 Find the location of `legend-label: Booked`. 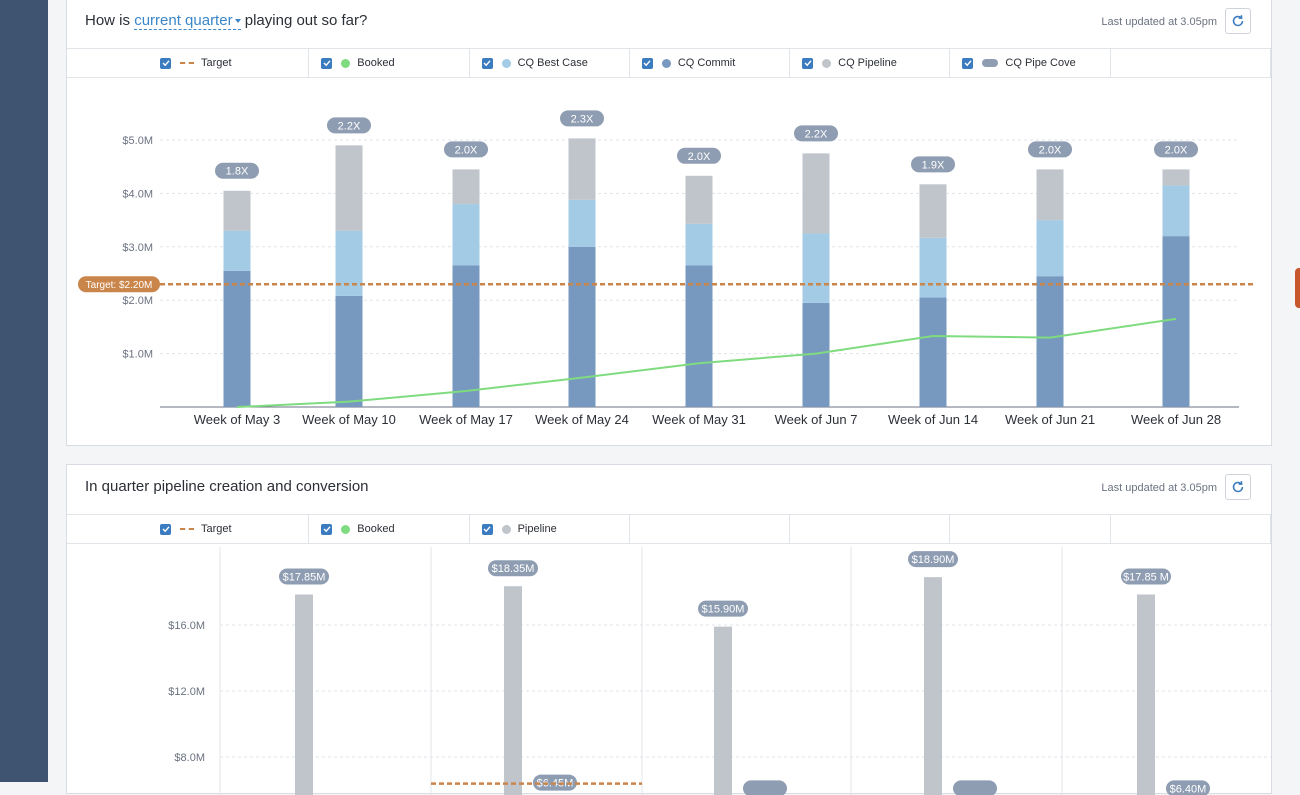

legend-label: Booked is located at coordinates (376, 529).